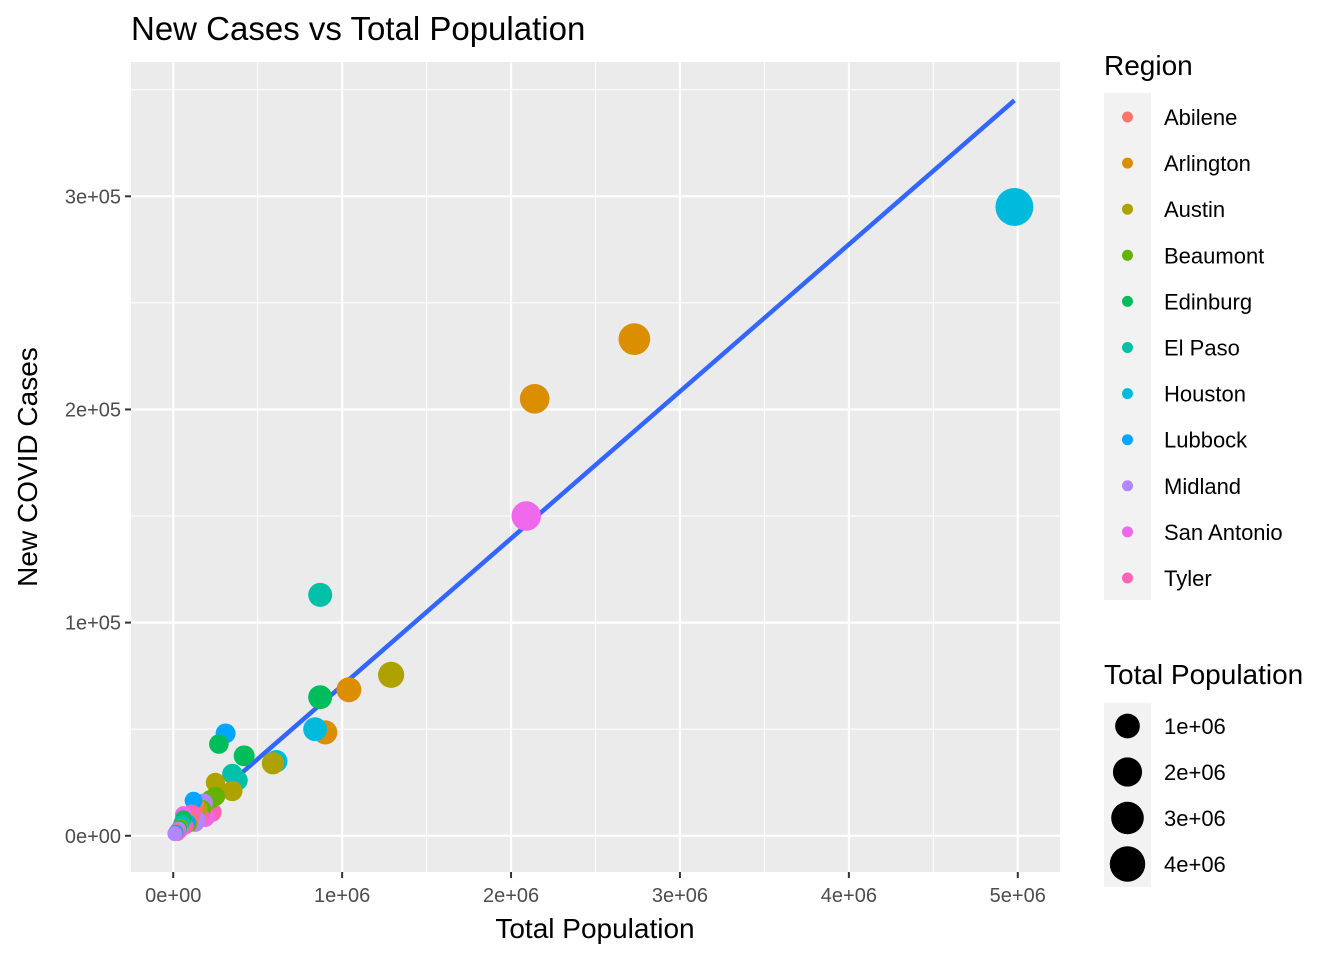 This screenshot has width=1344, height=960. What do you see at coordinates (1202, 486) in the screenshot?
I see `legend-label: Midland` at bounding box center [1202, 486].